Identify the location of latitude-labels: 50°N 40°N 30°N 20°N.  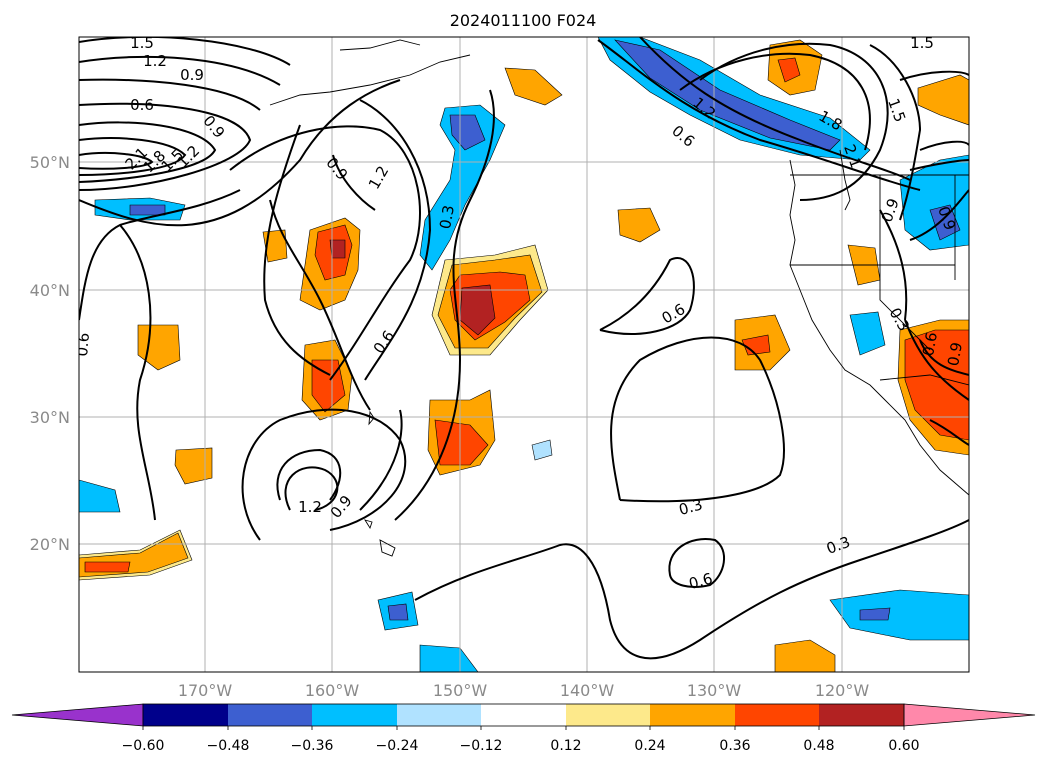
(50, 353).